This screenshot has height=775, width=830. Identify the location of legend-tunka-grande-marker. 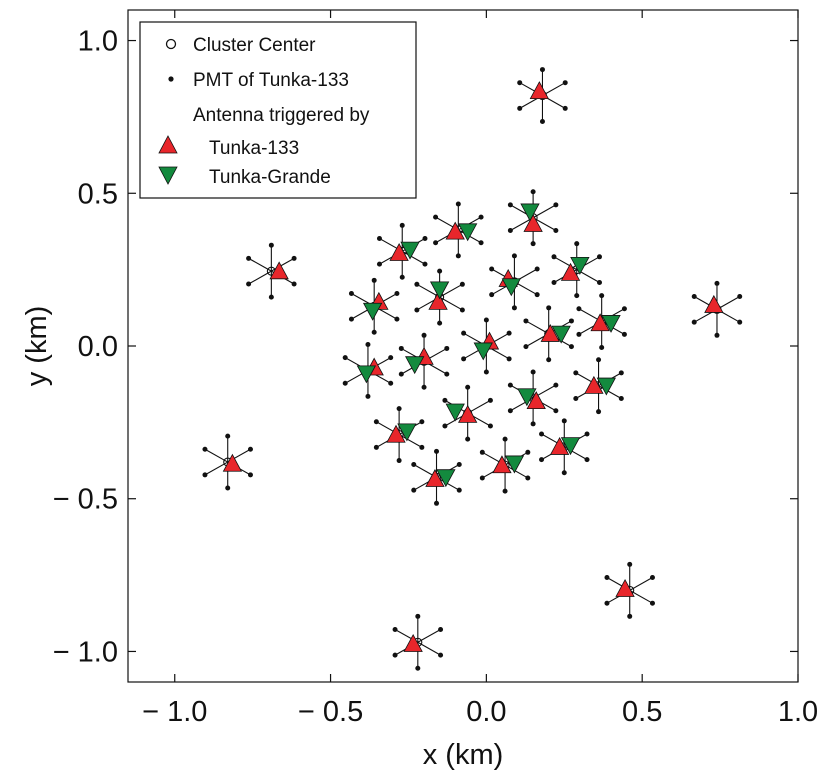
(168, 175).